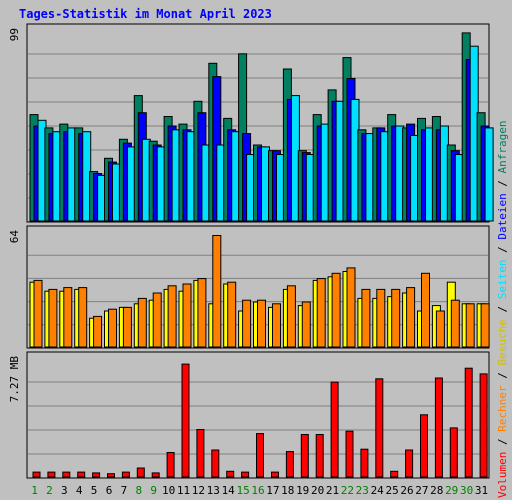  What do you see at coordinates (138, 490) in the screenshot?
I see `x-tick-label: 8` at bounding box center [138, 490].